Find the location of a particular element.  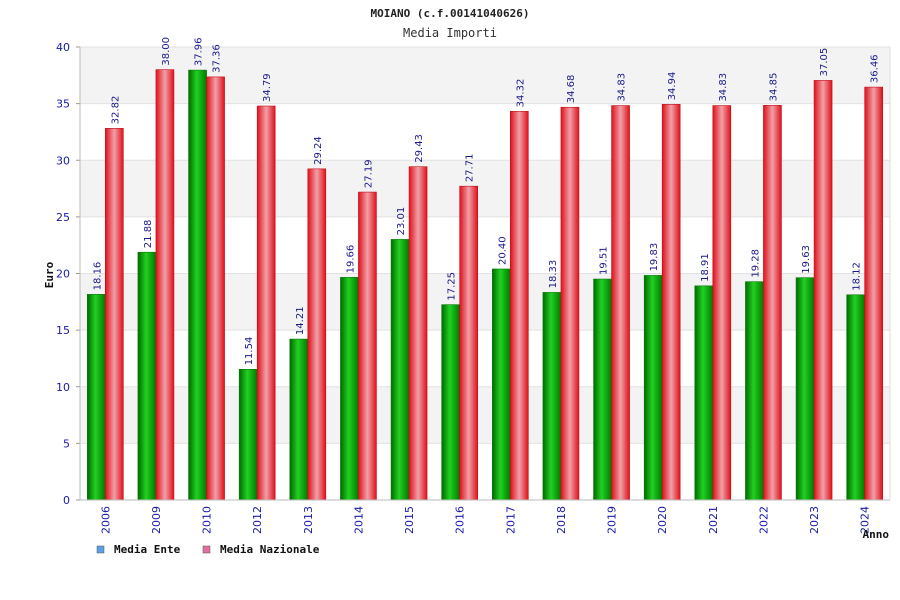

legend: Media Ente Media Nazionale is located at coordinates (208, 549).